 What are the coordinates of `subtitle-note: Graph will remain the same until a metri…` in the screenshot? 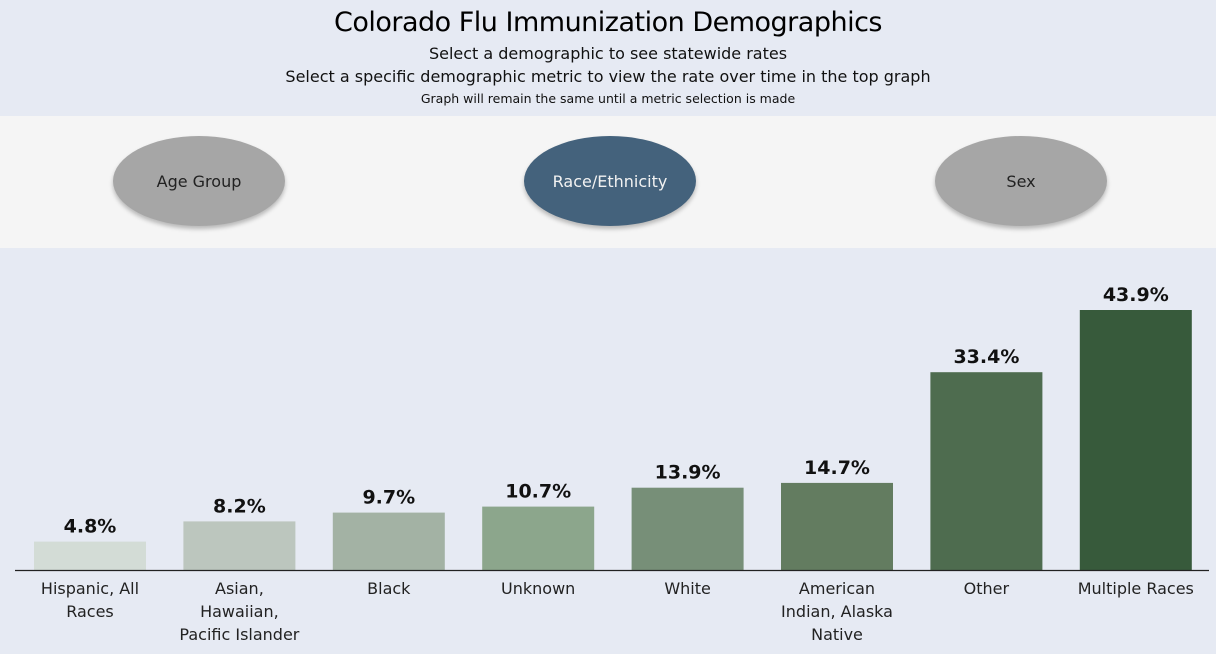 It's located at (608, 98).